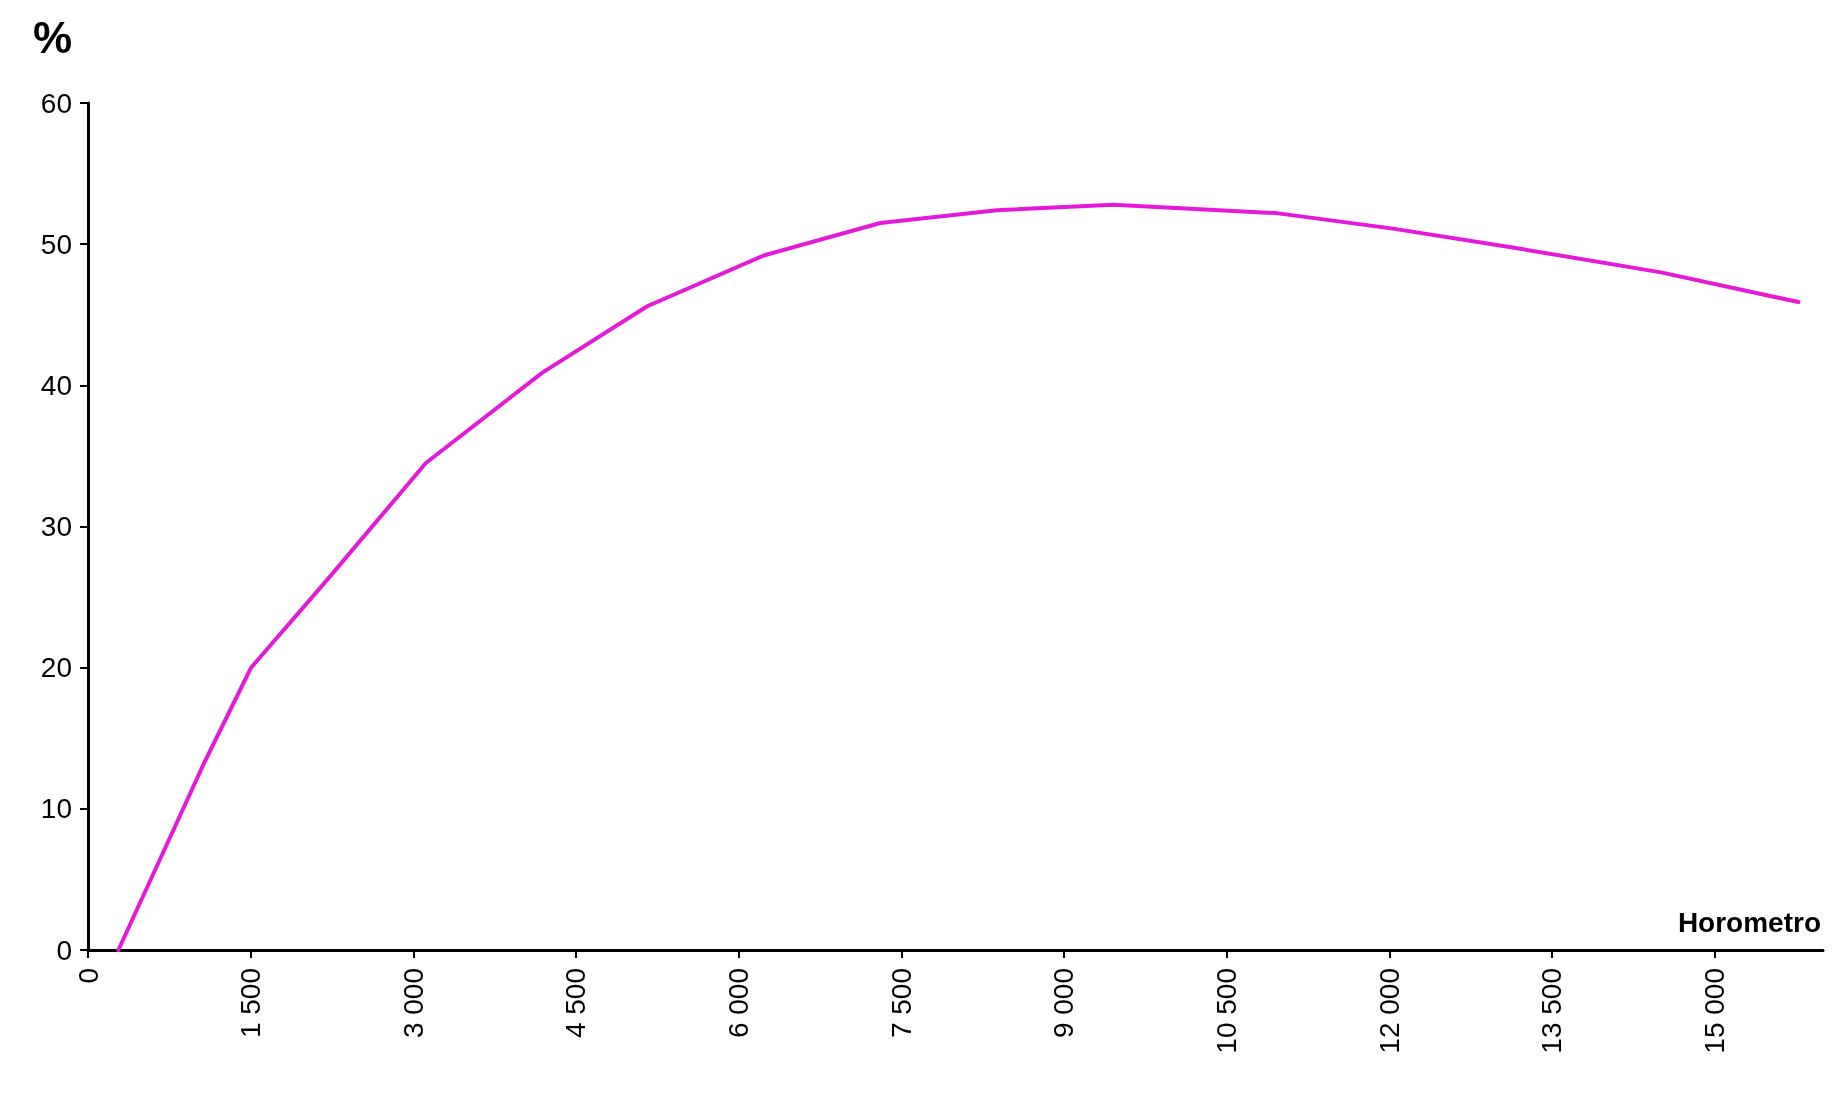  What do you see at coordinates (1715, 1011) in the screenshot?
I see `x-tick-label: 15 000` at bounding box center [1715, 1011].